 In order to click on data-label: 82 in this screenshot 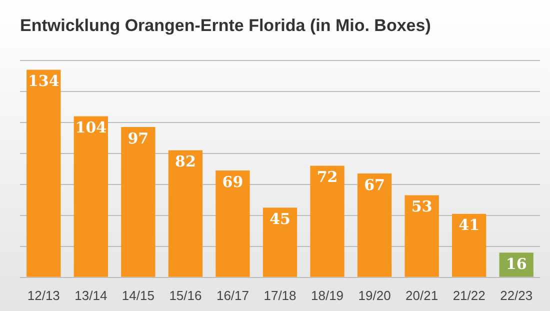, I will do `click(185, 161)`.